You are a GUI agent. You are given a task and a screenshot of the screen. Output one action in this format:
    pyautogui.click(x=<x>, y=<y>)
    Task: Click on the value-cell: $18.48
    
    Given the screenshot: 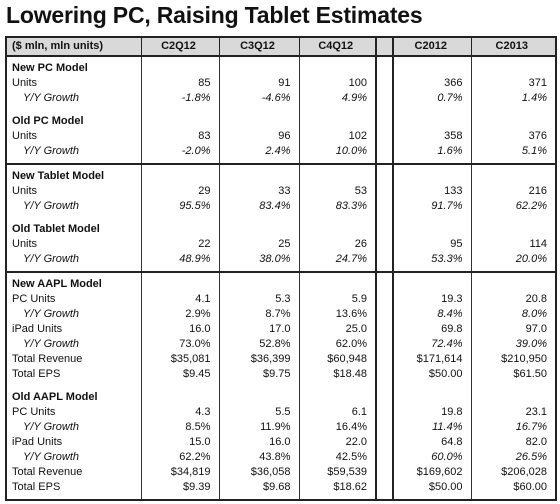 What is the action you would take?
    pyautogui.click(x=337, y=374)
    